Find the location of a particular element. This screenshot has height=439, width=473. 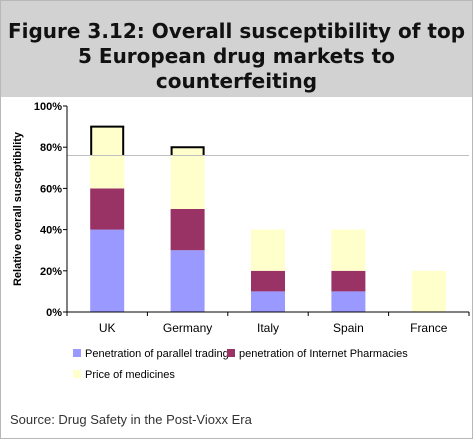

x-tick-label: Spain is located at coordinates (348, 328).